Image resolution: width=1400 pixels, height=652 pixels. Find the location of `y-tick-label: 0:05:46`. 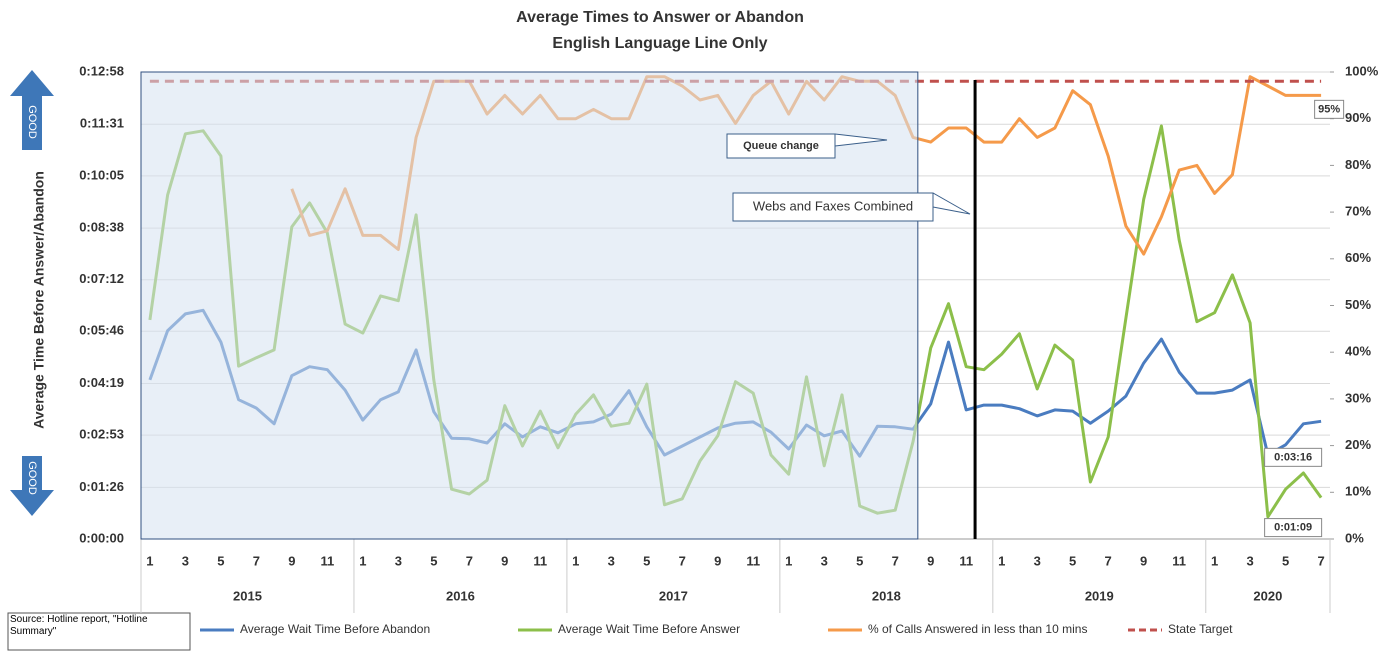

y-tick-label: 0:05:46 is located at coordinates (101, 330).